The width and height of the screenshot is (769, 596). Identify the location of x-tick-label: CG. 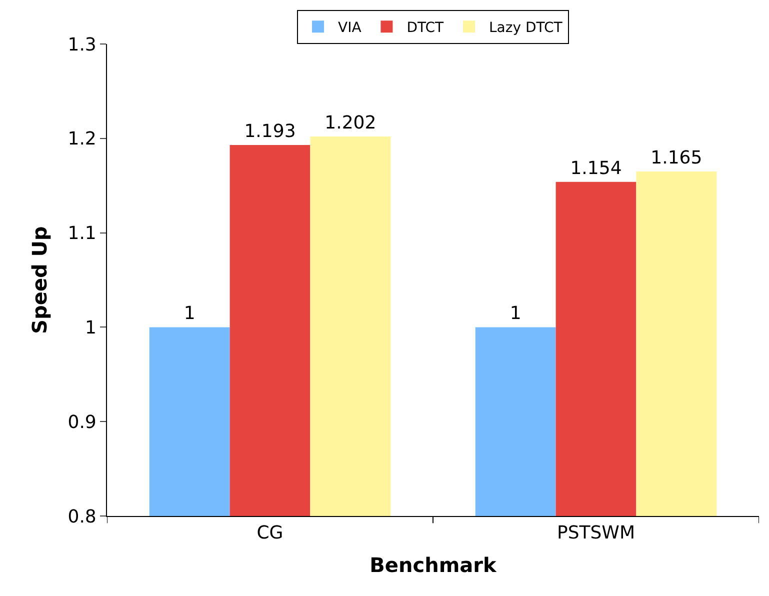
(270, 533).